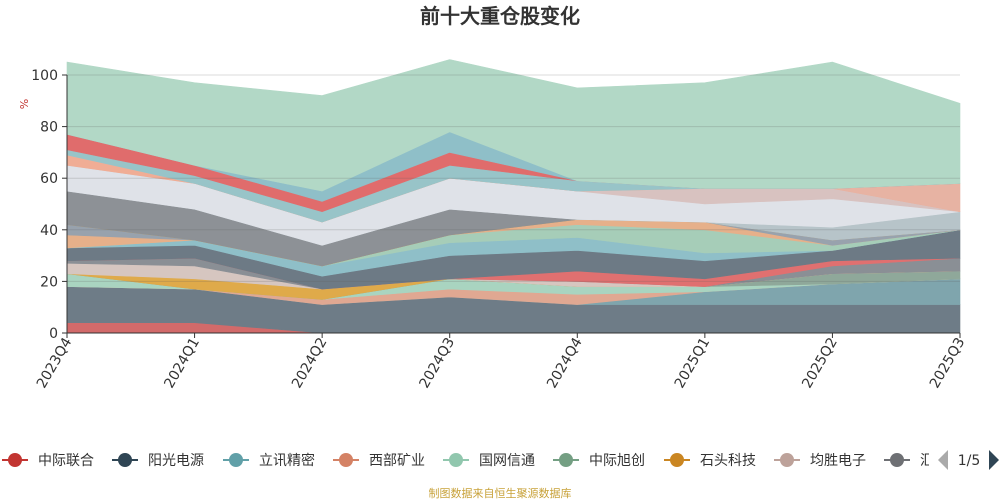  Describe the element at coordinates (287, 460) in the screenshot. I see `legend-label: 立讯精密` at that location.